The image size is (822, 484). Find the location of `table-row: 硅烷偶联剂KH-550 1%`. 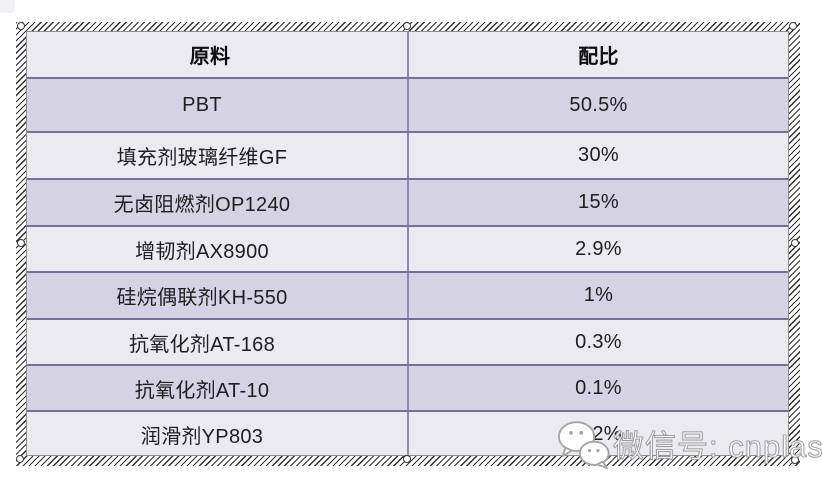

table-row: 硅烷偶联剂KH-550 1% is located at coordinates (407, 294).